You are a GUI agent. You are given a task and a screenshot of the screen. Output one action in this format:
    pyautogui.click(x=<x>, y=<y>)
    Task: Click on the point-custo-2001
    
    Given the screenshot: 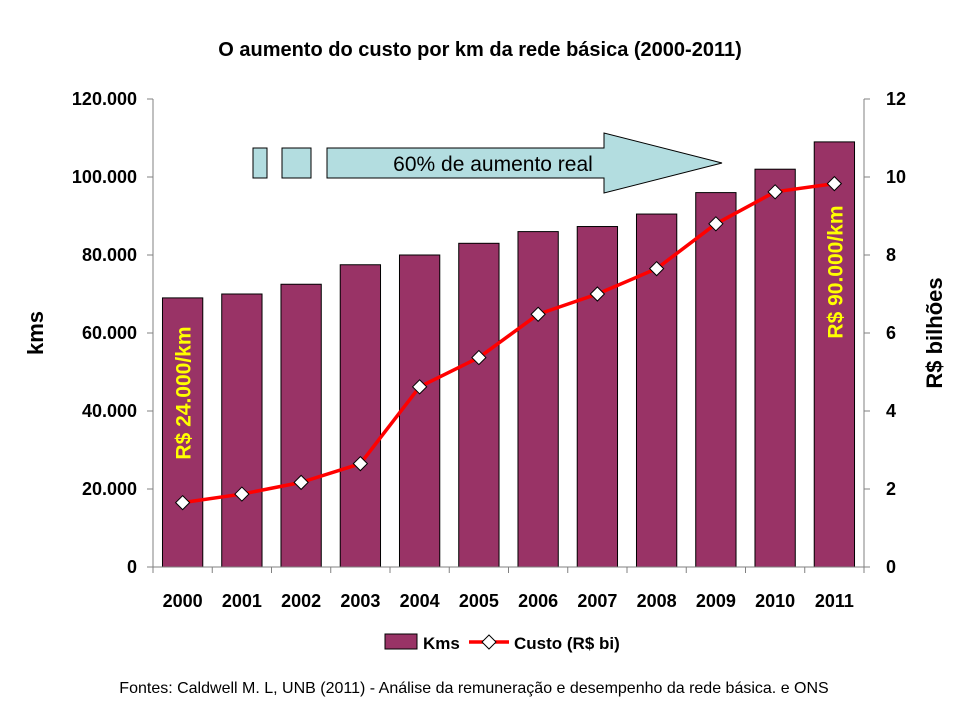 What is the action you would take?
    pyautogui.click(x=242, y=494)
    